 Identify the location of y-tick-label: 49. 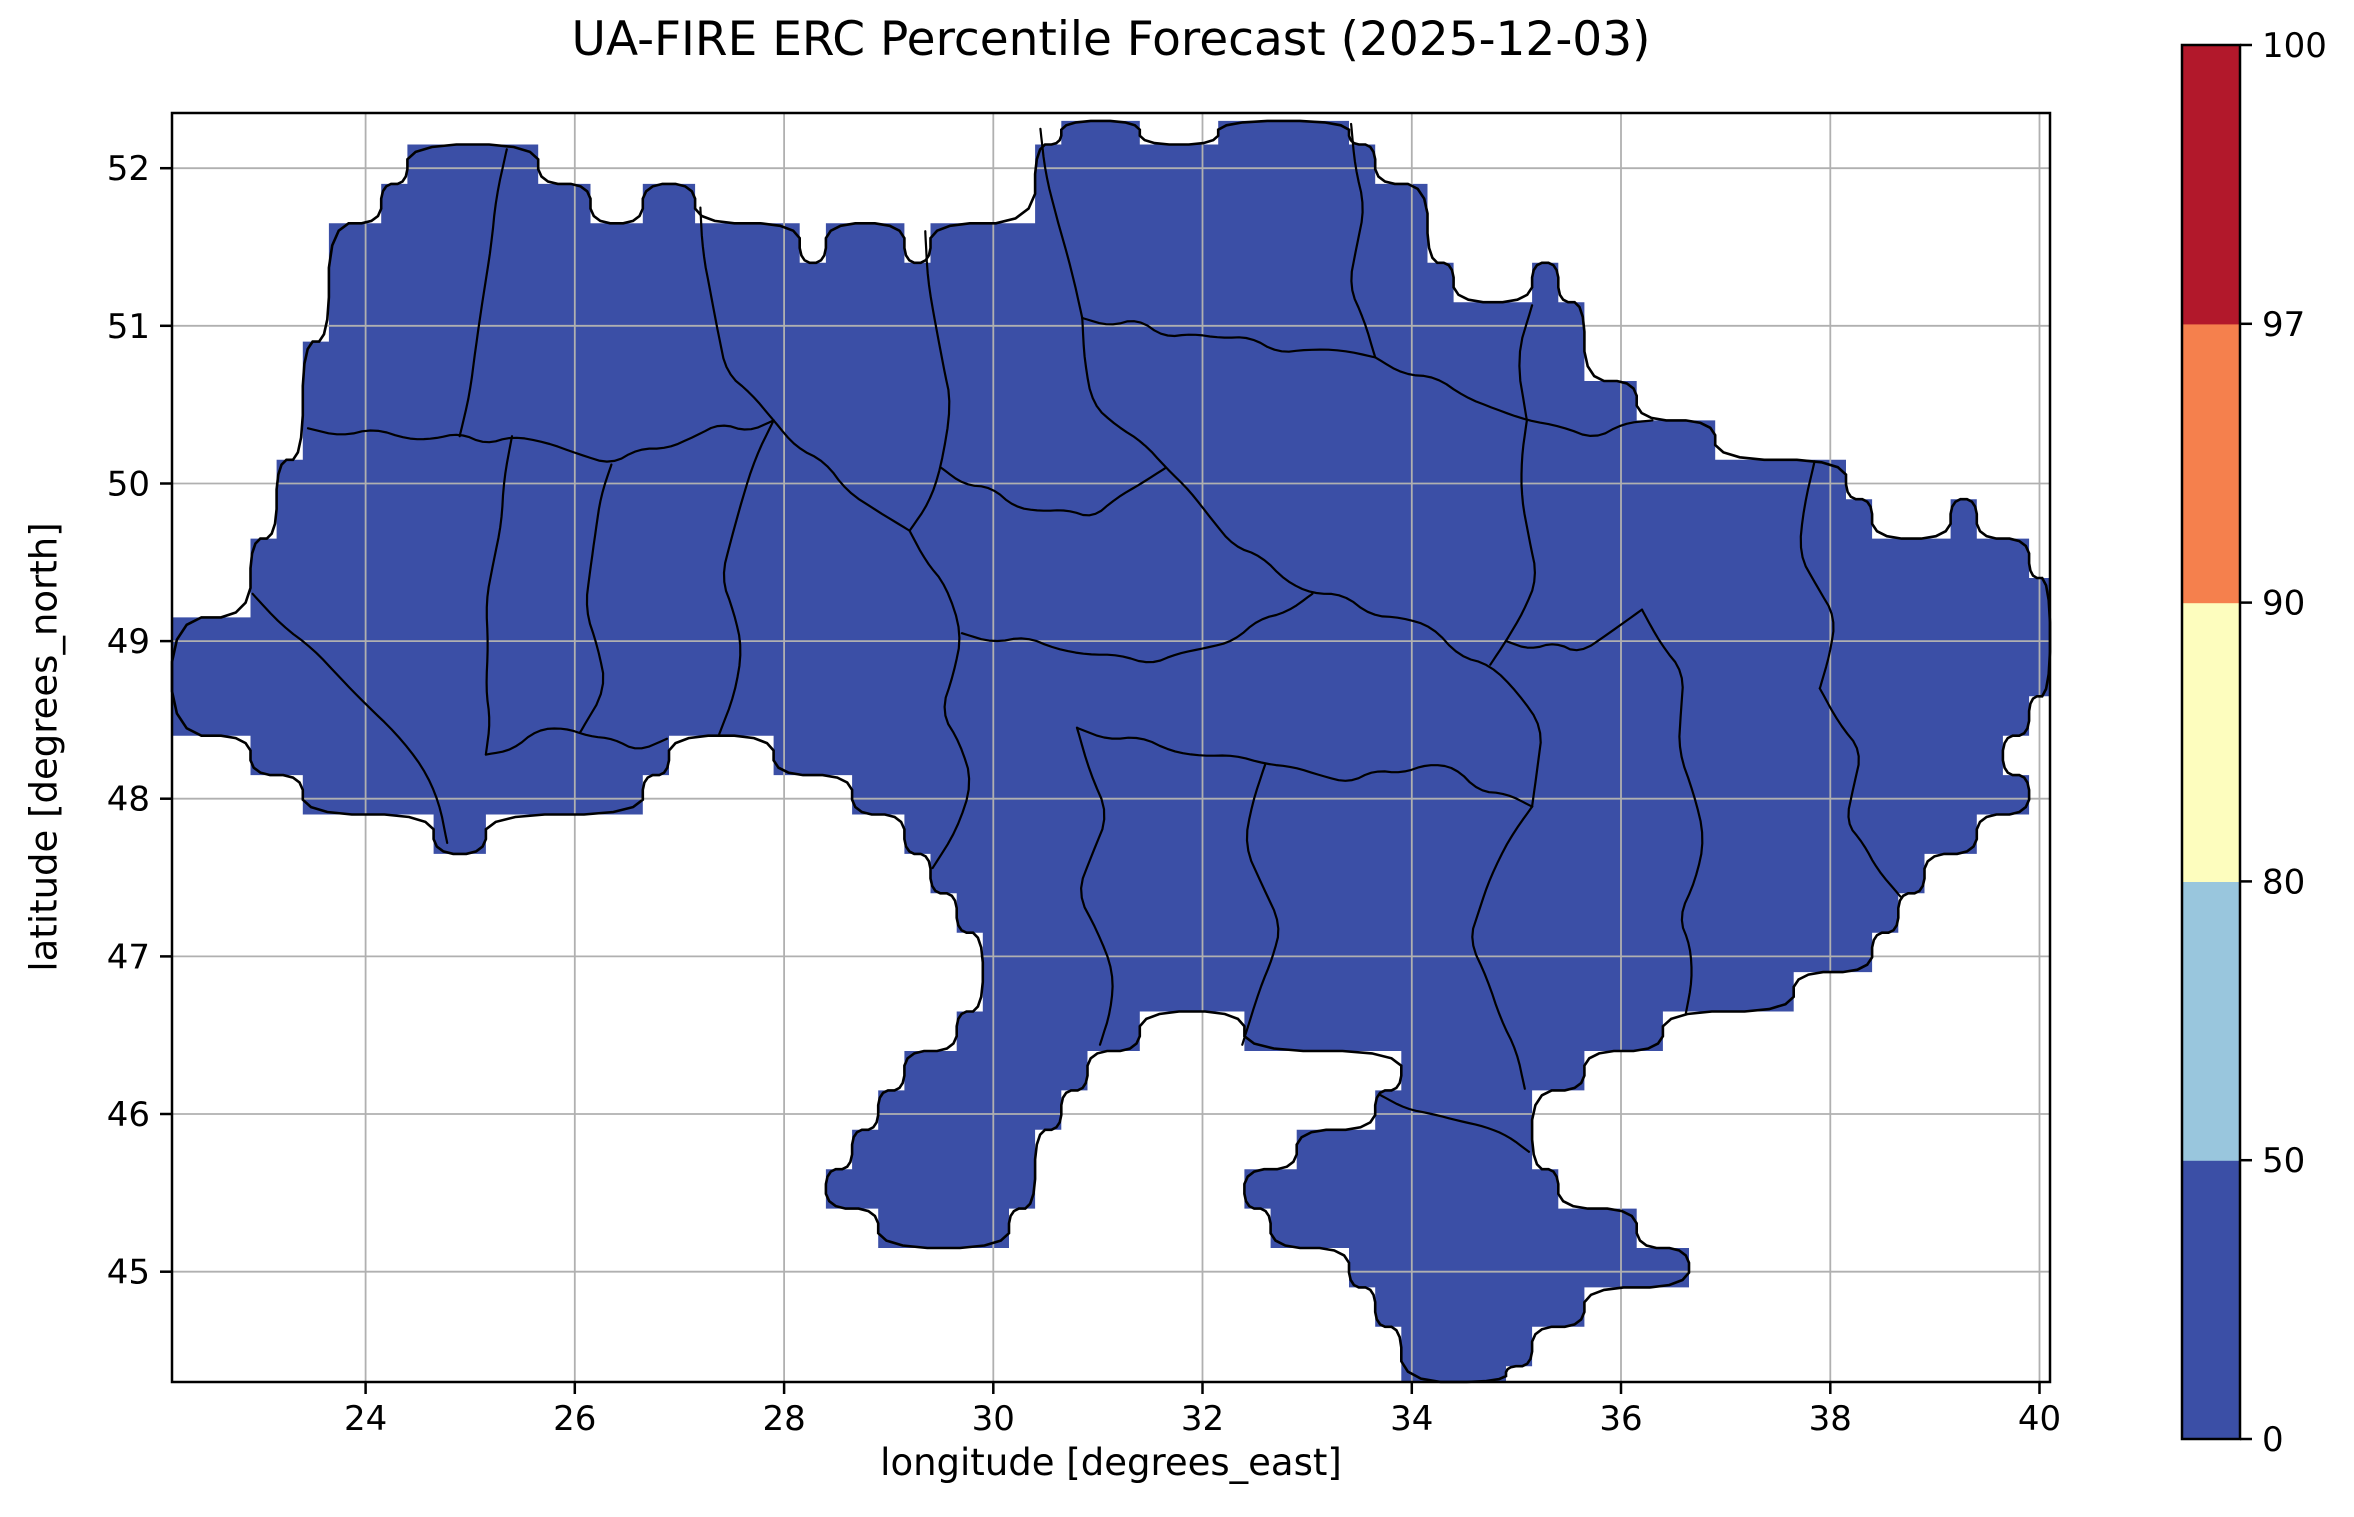
(128, 642).